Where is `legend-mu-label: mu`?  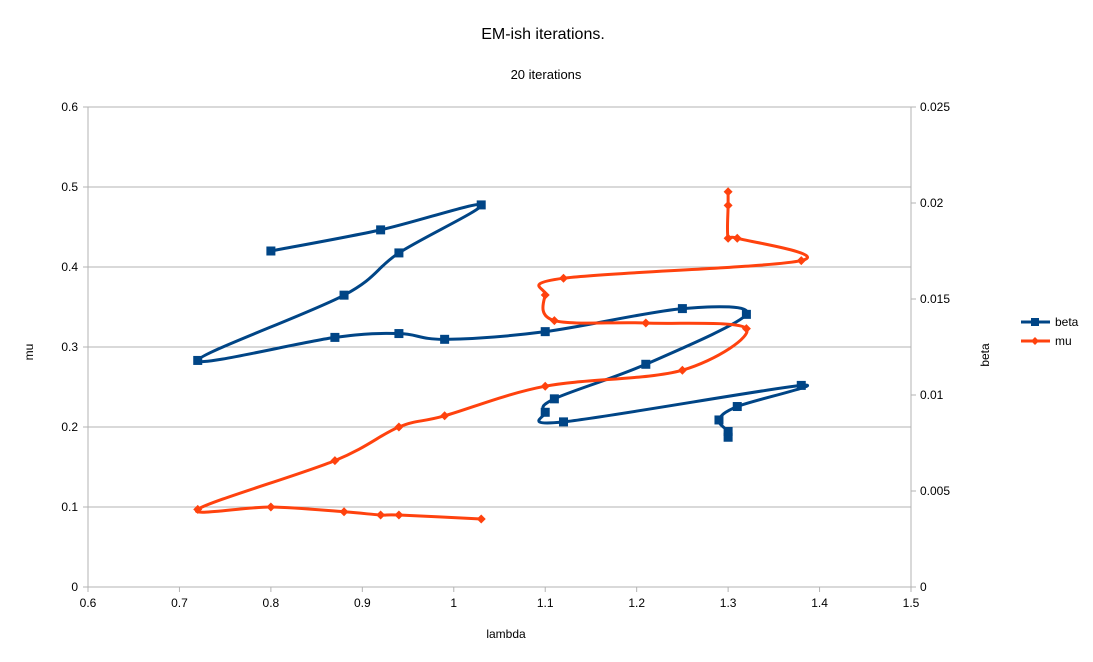 legend-mu-label: mu is located at coordinates (1063, 341).